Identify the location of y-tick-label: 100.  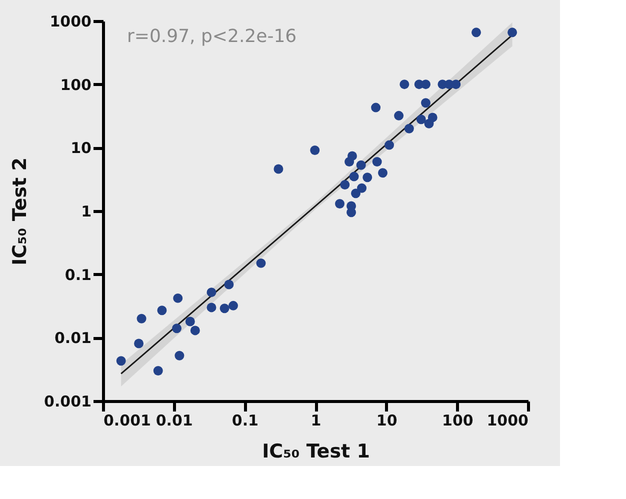
(76, 85).